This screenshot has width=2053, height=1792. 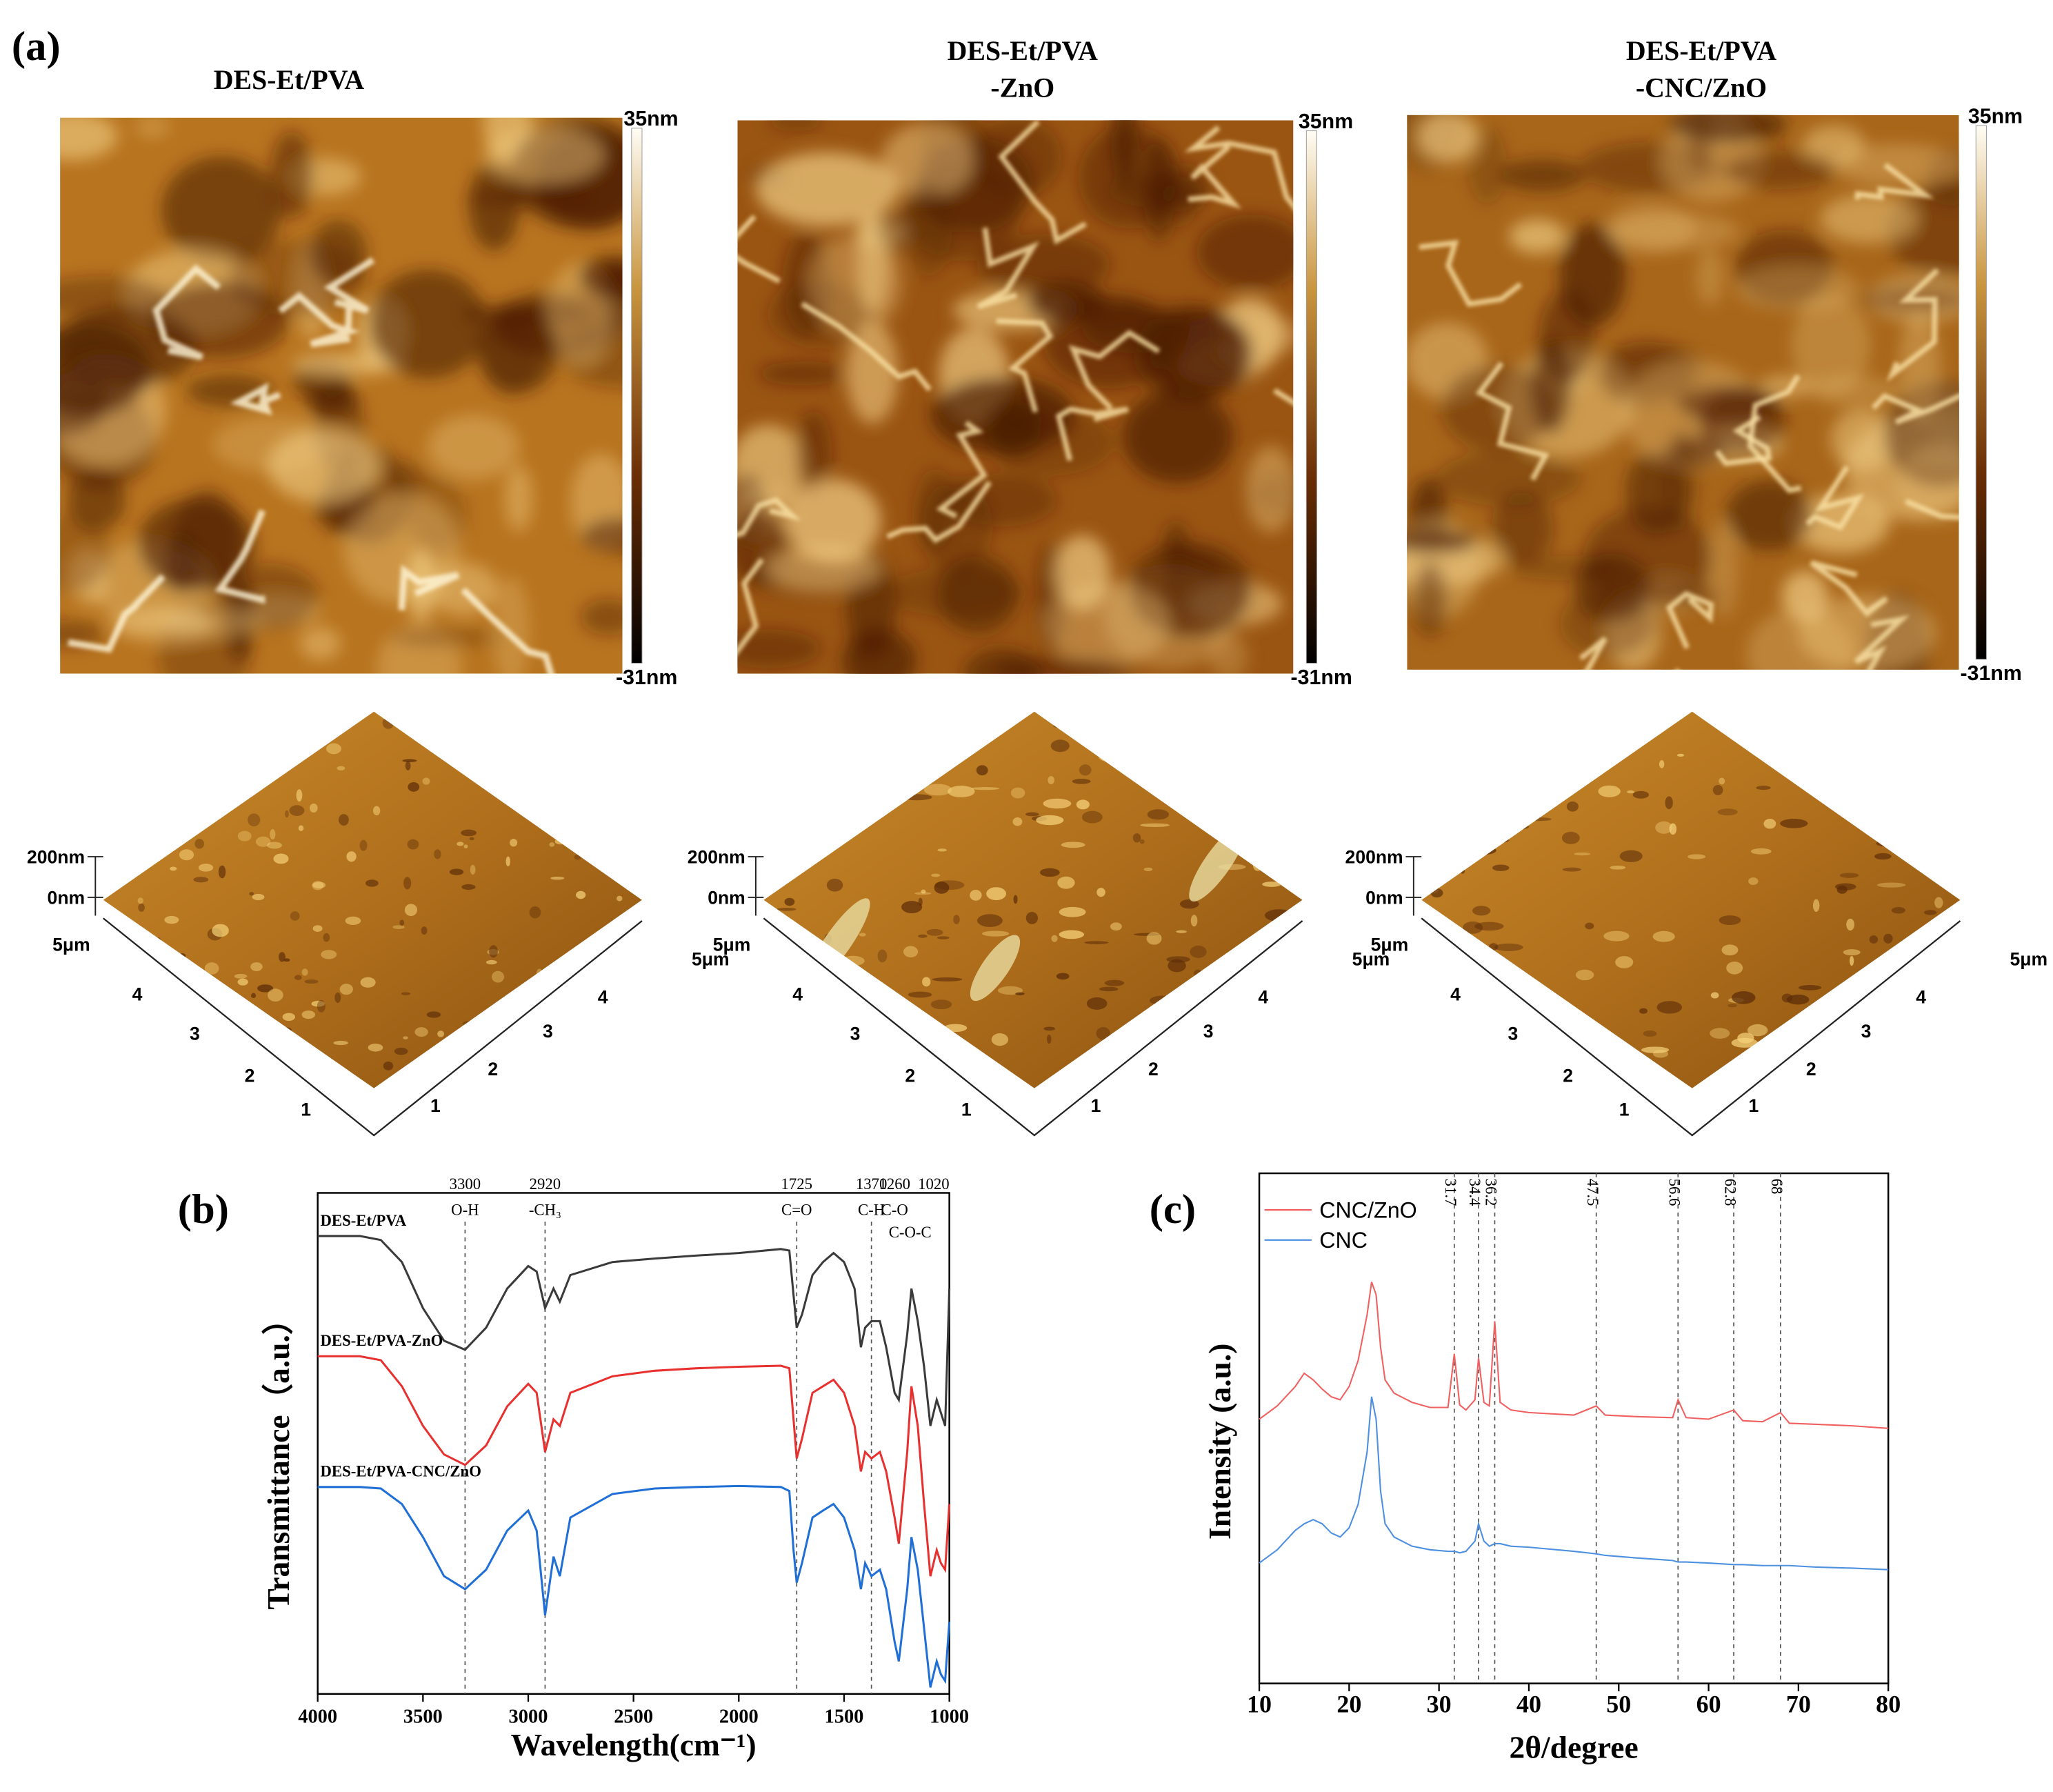 What do you see at coordinates (1624, 1109) in the screenshot?
I see `axis-label: 1` at bounding box center [1624, 1109].